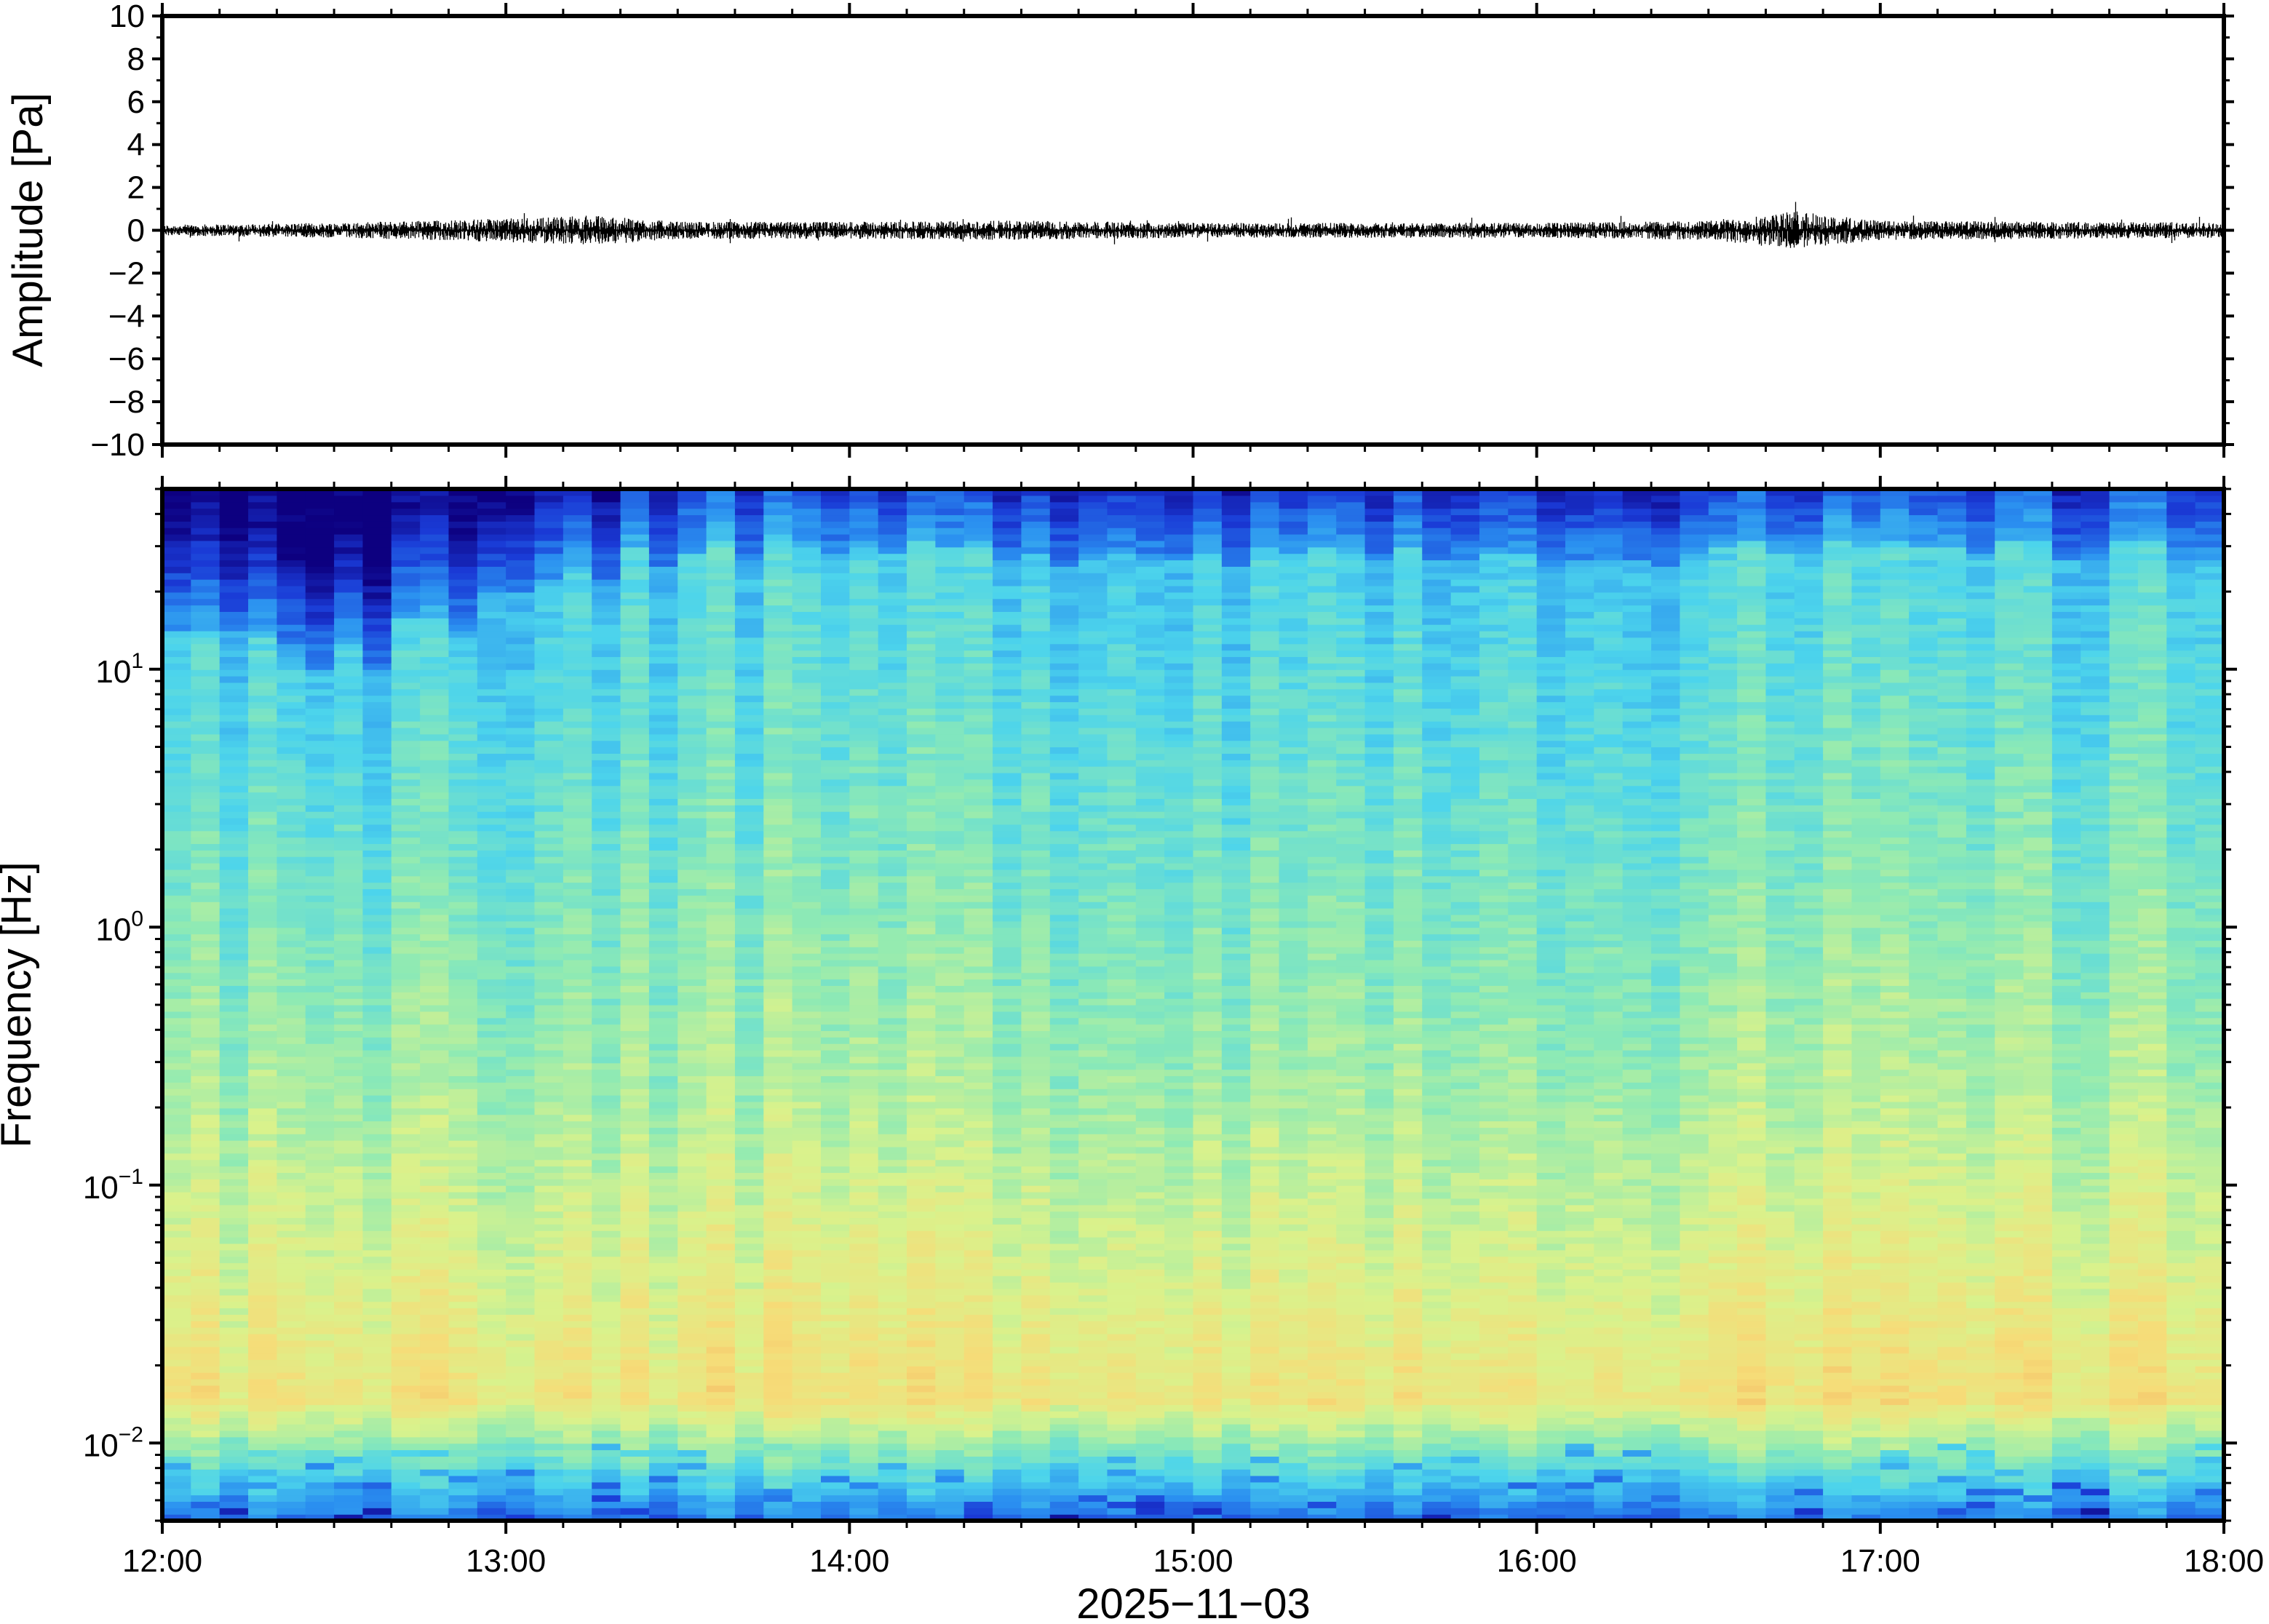 The image size is (2269, 1624). Describe the element at coordinates (136, 145) in the screenshot. I see `y-tick-label: 4` at that location.